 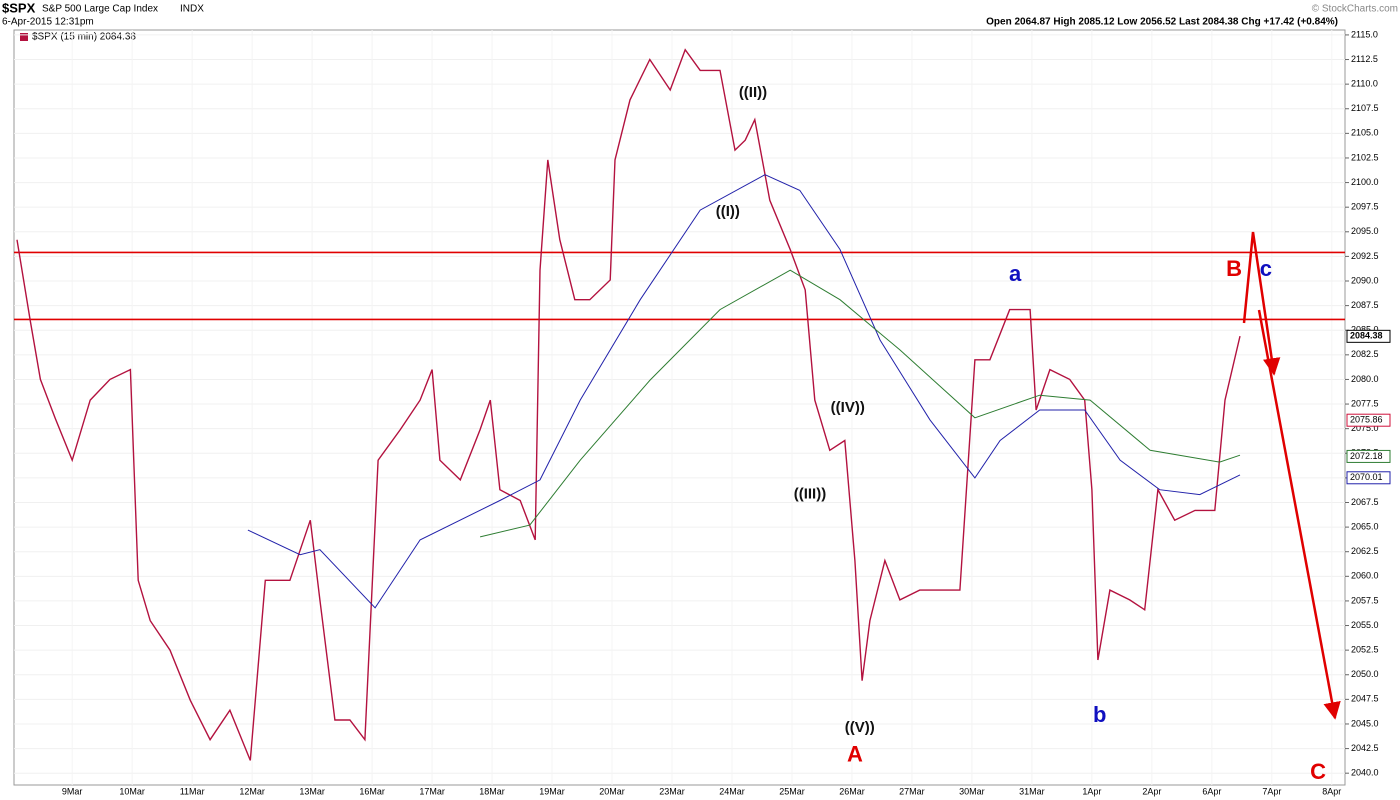 What do you see at coordinates (1266, 268) in the screenshot?
I see `wave-label: c` at bounding box center [1266, 268].